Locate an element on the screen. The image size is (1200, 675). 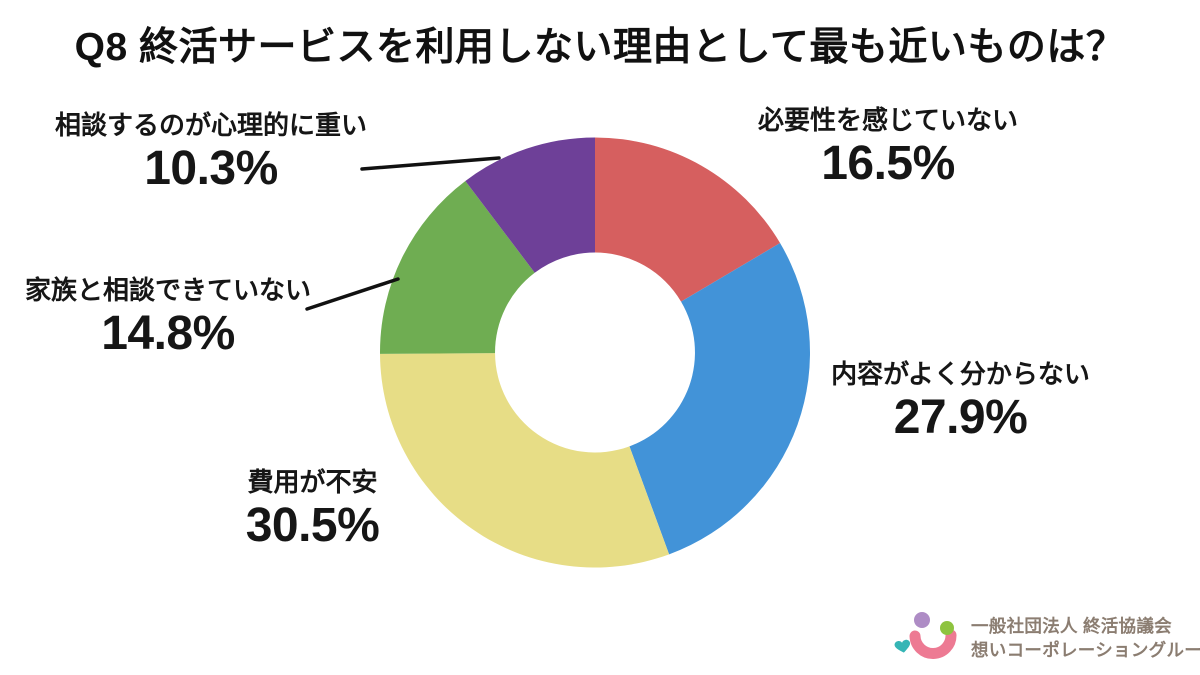
logo-org-name: 一般社団法人 終活協議会 is located at coordinates (1071, 626).